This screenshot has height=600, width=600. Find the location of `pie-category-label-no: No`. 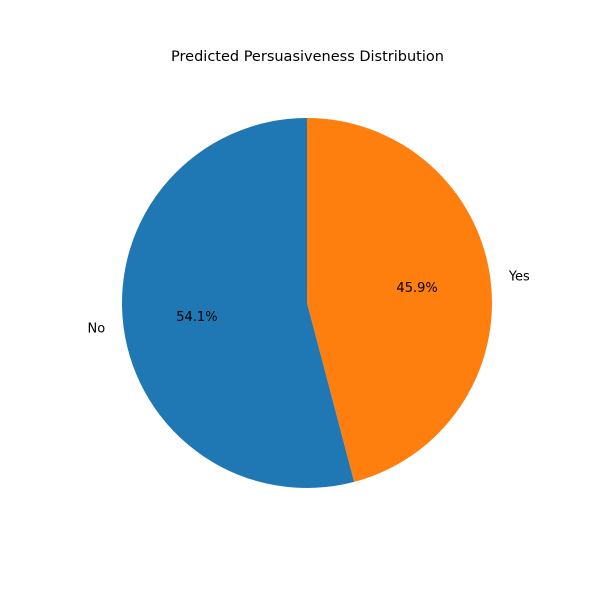

pie-category-label-no: No is located at coordinates (96, 329).